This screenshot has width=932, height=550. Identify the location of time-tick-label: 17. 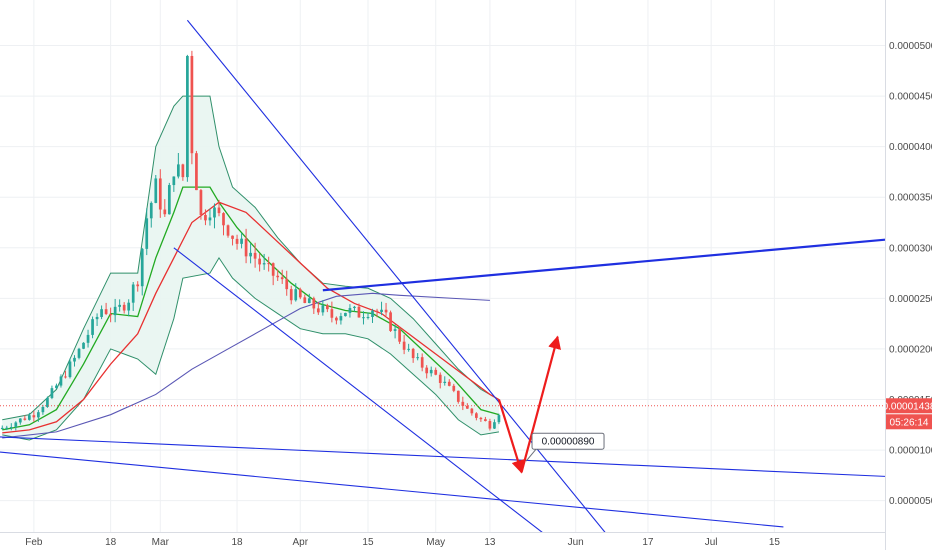
(648, 542).